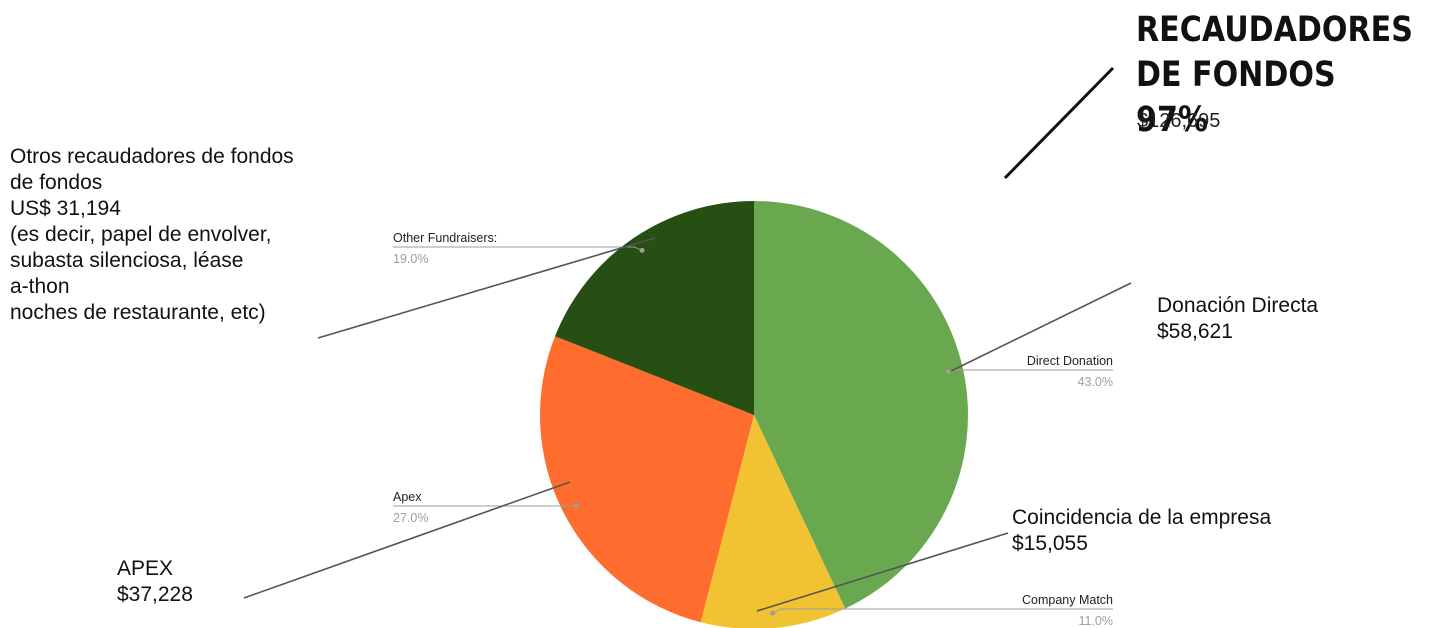  What do you see at coordinates (407, 540) in the screenshot?
I see `apex-pointer-line` at bounding box center [407, 540].